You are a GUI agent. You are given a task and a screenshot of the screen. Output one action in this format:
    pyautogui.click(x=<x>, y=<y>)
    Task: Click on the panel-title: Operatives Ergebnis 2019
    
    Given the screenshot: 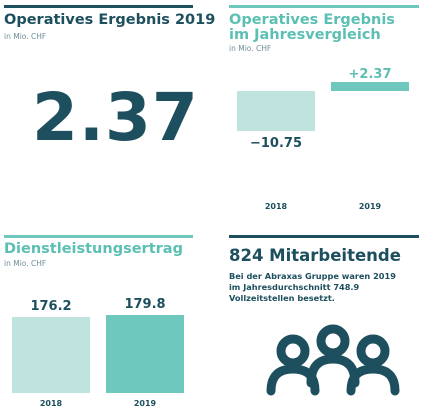 What is the action you would take?
    pyautogui.click(x=110, y=20)
    